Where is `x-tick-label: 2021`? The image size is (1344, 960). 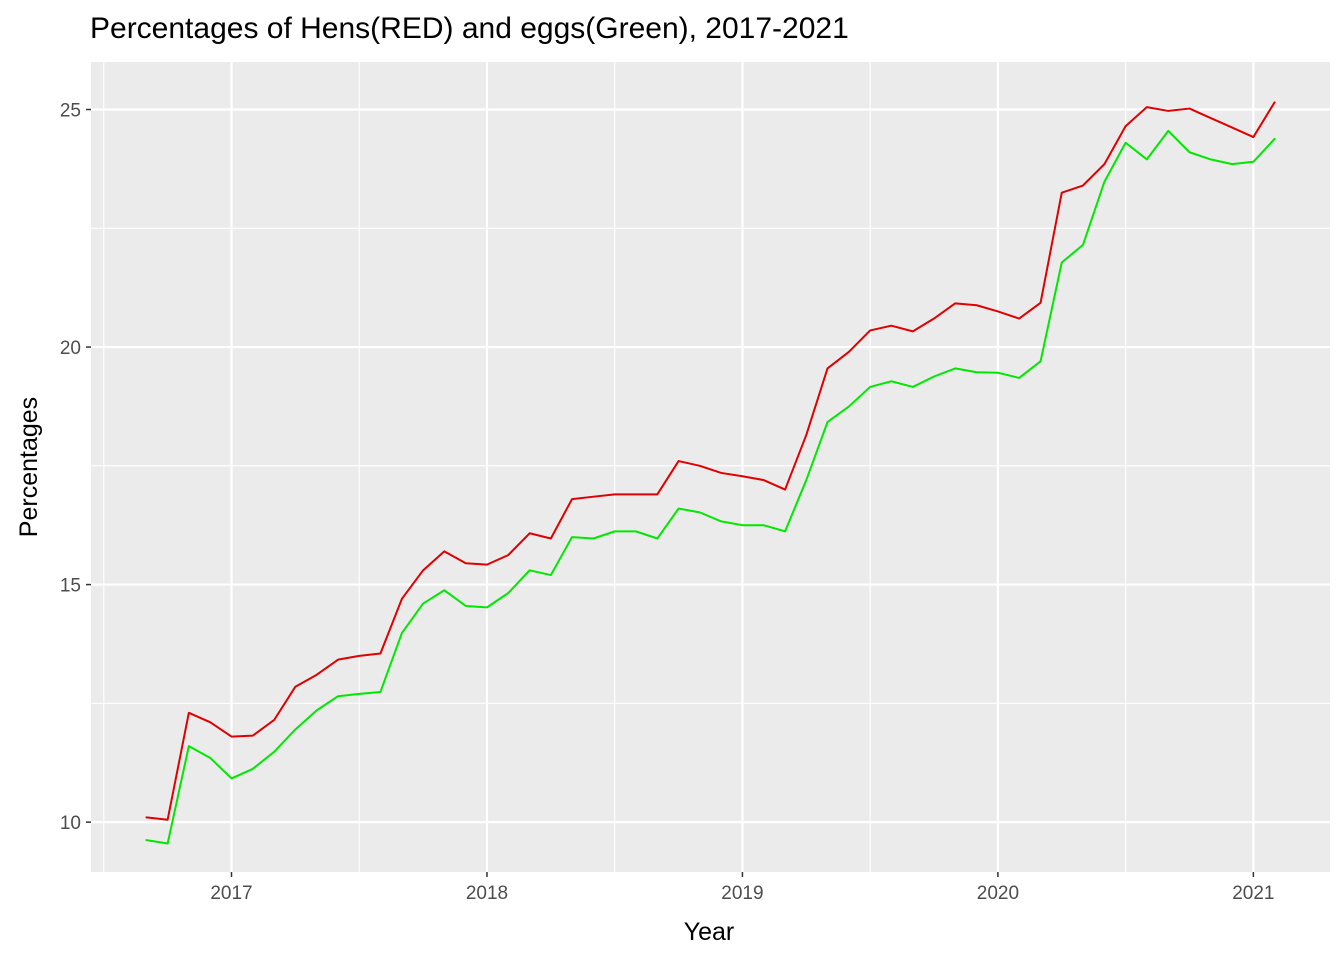 x-tick-label: 2021 is located at coordinates (1253, 893).